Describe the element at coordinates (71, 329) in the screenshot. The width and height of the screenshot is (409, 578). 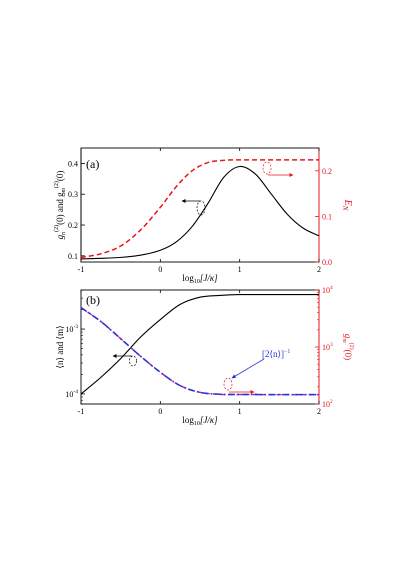
I see `y-left-tick-label: 10⁻³` at that location.